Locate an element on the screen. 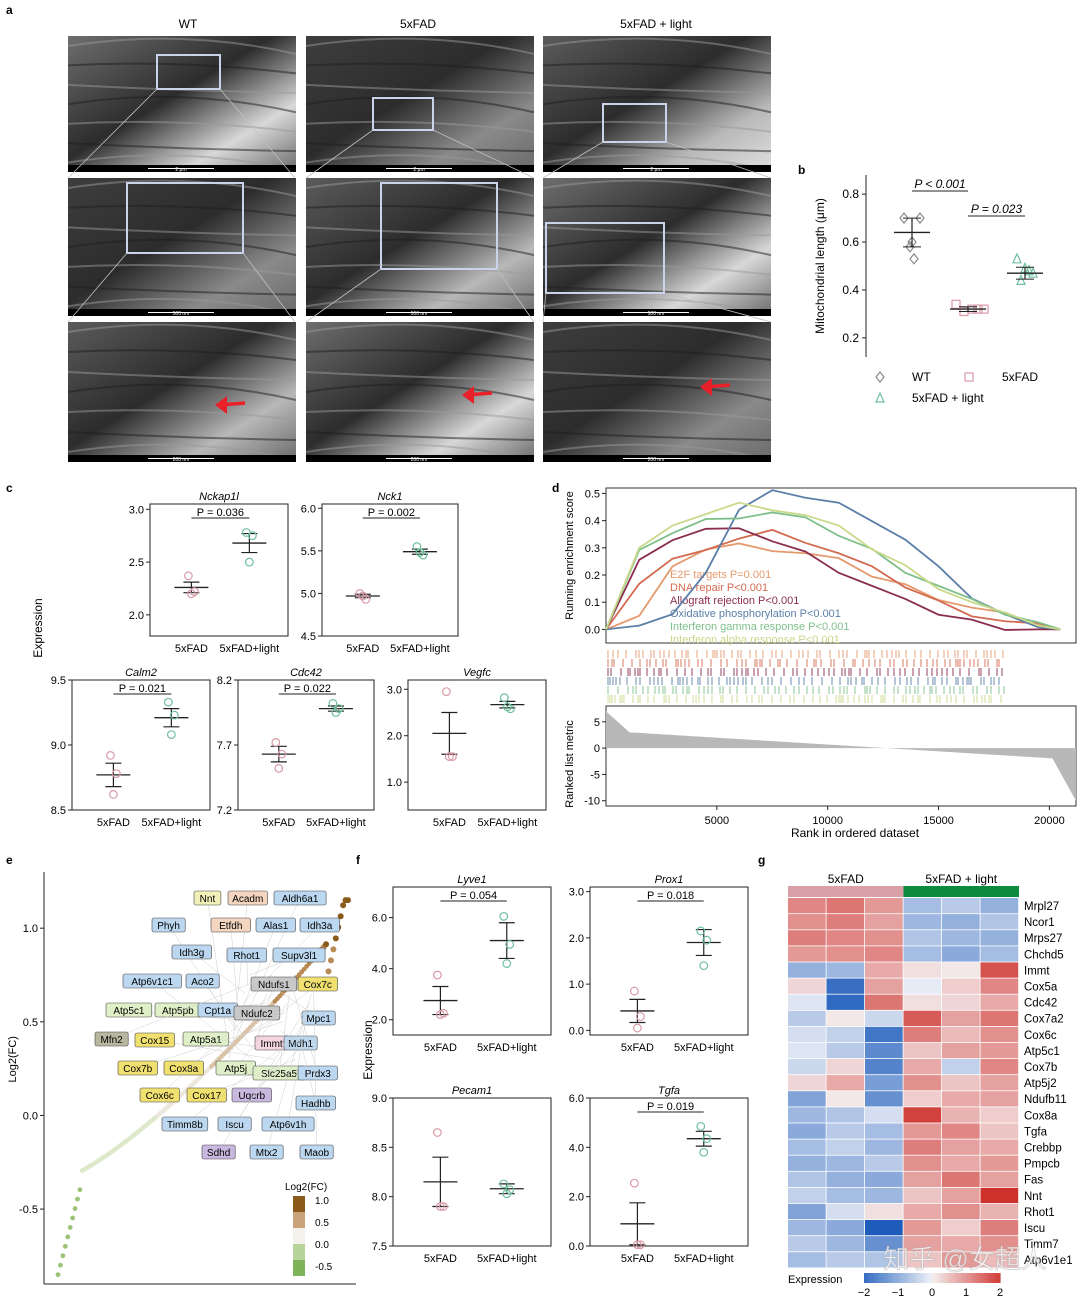 Image resolution: width=1080 pixels, height=1300 pixels. row-label: Cox5a is located at coordinates (1041, 988).